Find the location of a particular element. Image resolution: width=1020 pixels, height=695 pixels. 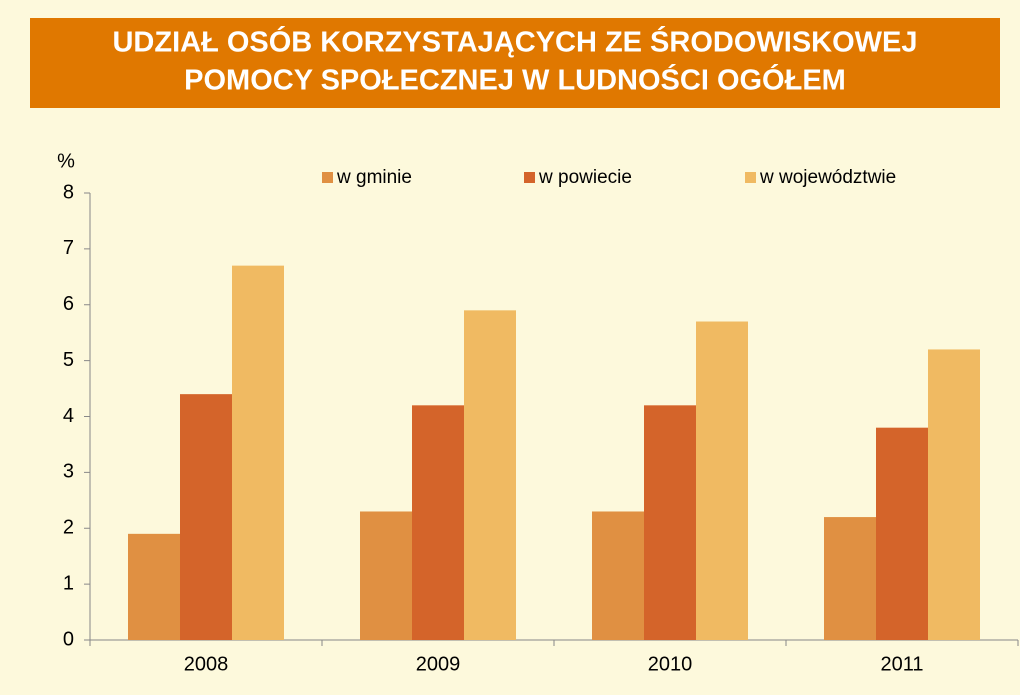

y-tick-label: 5 is located at coordinates (68, 360).